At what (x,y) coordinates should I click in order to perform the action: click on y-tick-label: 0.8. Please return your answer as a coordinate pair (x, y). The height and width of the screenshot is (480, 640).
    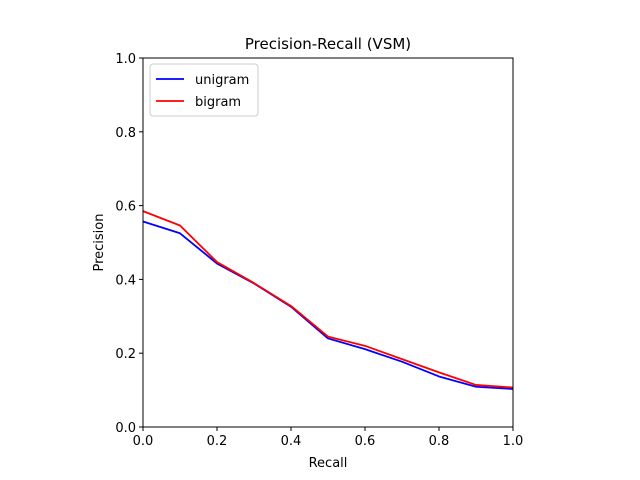
    Looking at the image, I should click on (125, 133).